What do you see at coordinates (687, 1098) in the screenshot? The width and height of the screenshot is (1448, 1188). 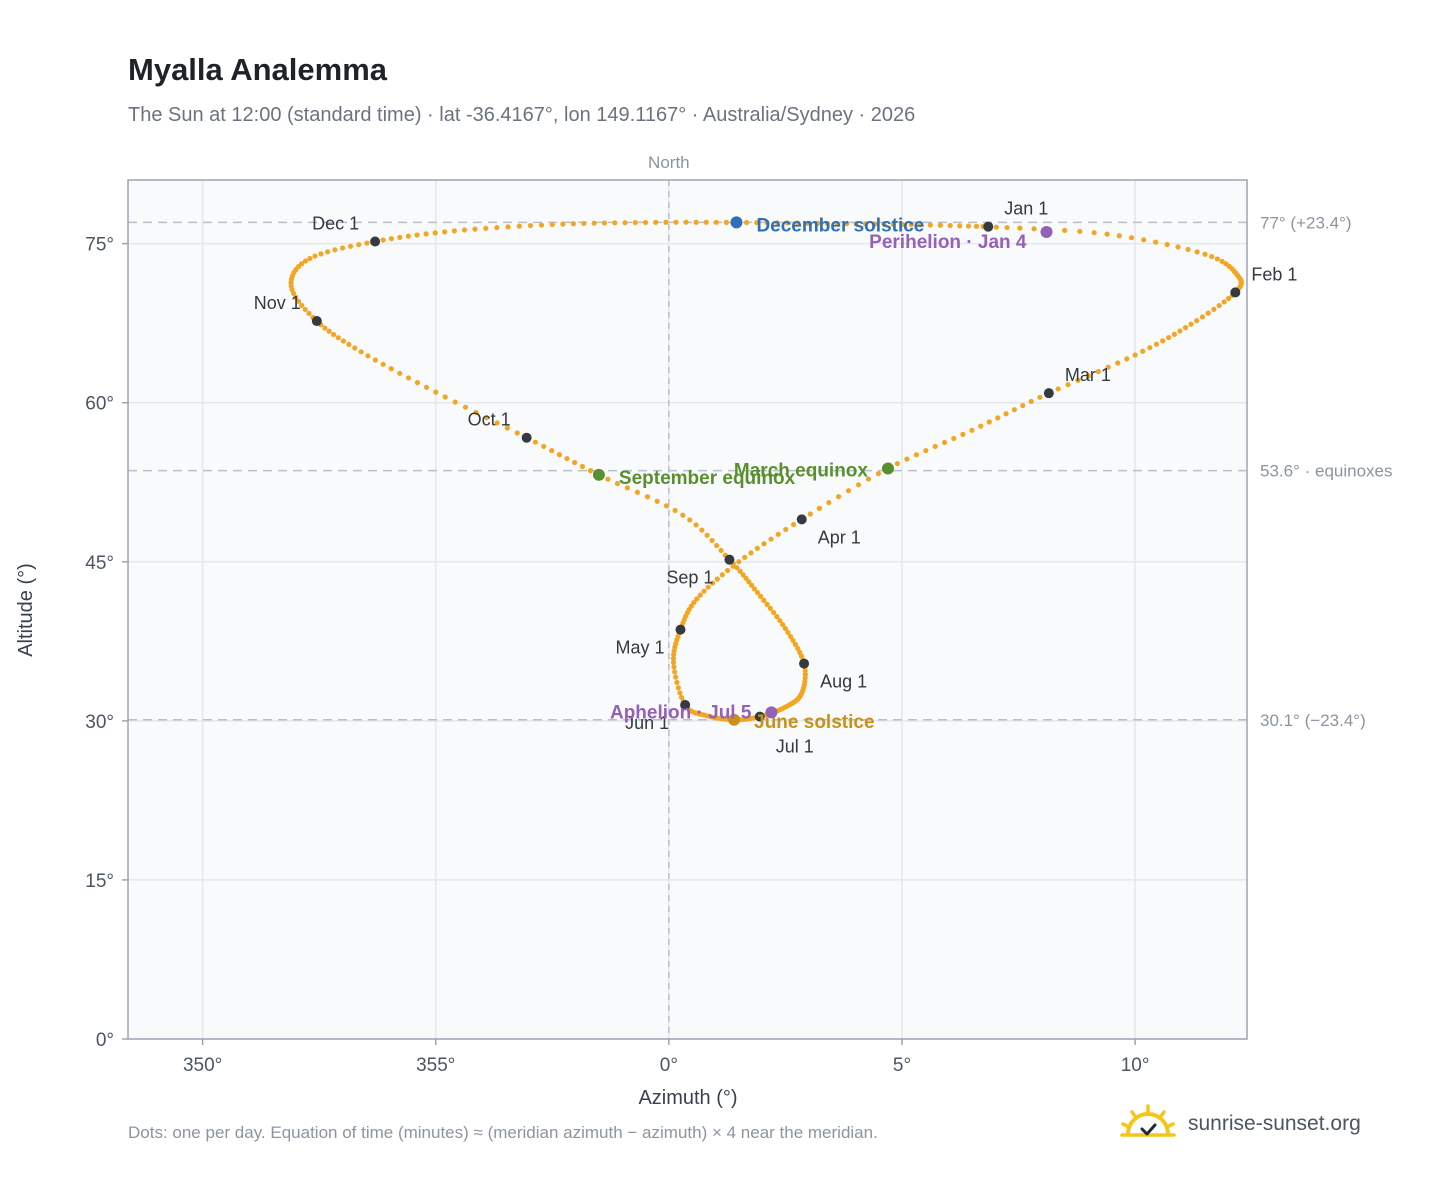 I see `x-axis-label: Azimuth (°)` at bounding box center [687, 1098].